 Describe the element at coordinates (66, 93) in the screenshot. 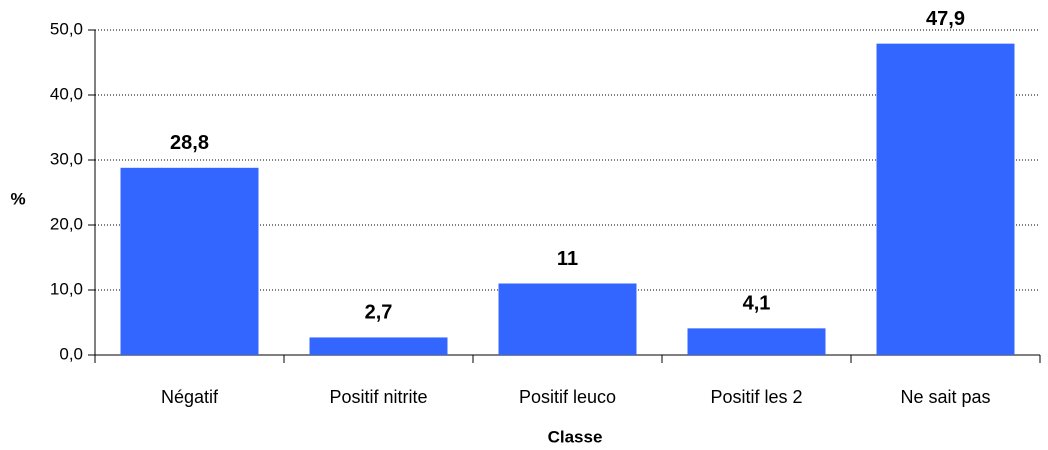

I see `y-tick-label: 40,0` at that location.